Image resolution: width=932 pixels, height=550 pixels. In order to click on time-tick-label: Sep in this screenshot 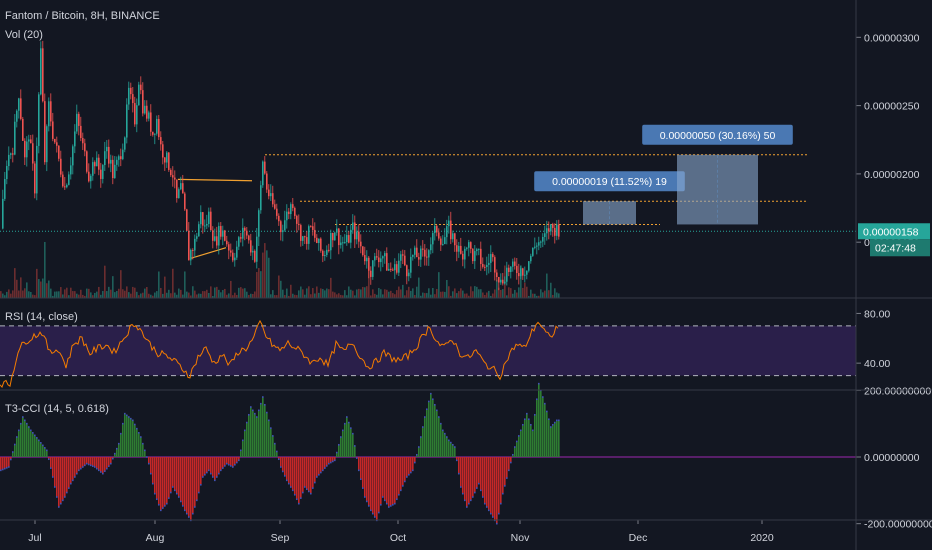, I will do `click(280, 538)`.